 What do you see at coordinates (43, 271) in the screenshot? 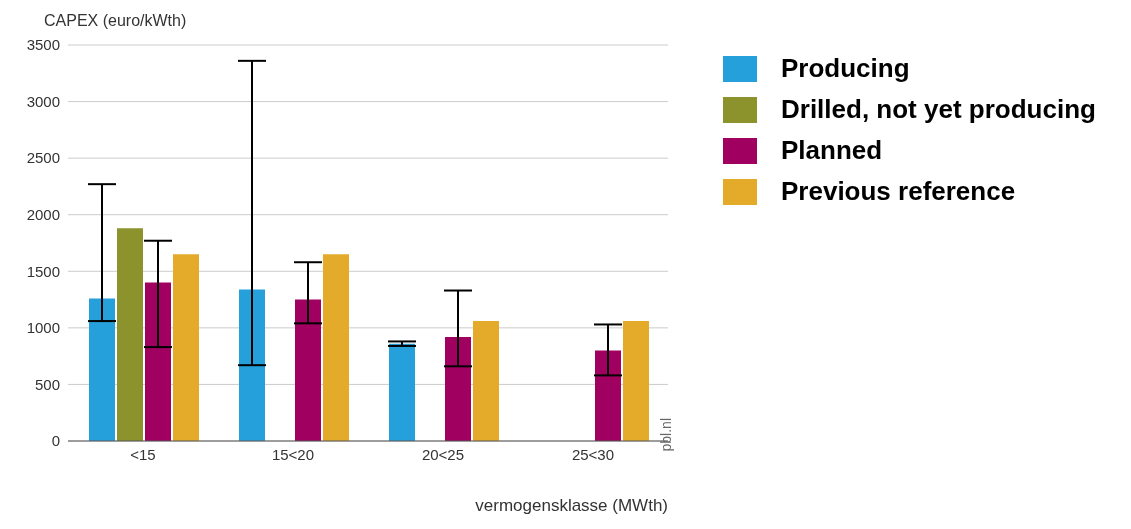
I see `y-tick-label: 1500` at bounding box center [43, 271].